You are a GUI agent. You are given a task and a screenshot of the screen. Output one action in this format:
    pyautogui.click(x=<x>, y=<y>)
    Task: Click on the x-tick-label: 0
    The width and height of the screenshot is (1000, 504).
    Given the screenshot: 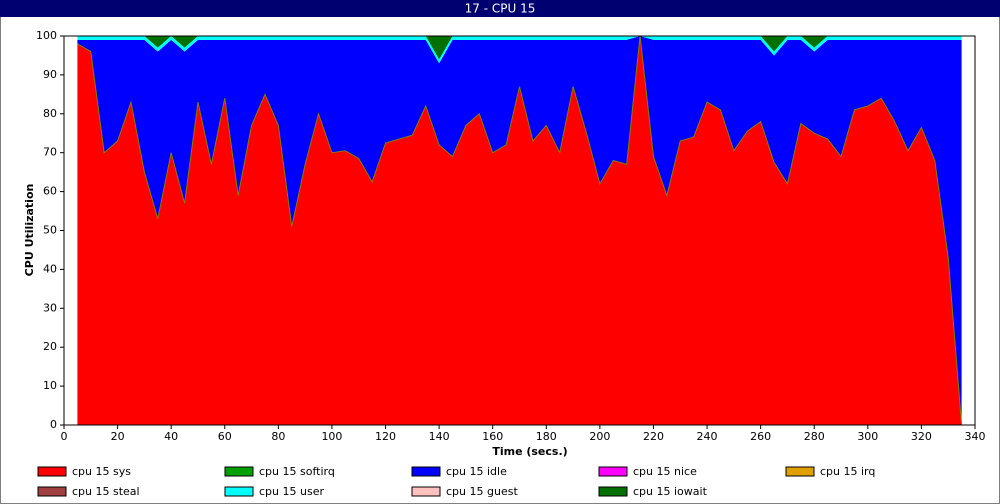 What is the action you would take?
    pyautogui.click(x=64, y=436)
    